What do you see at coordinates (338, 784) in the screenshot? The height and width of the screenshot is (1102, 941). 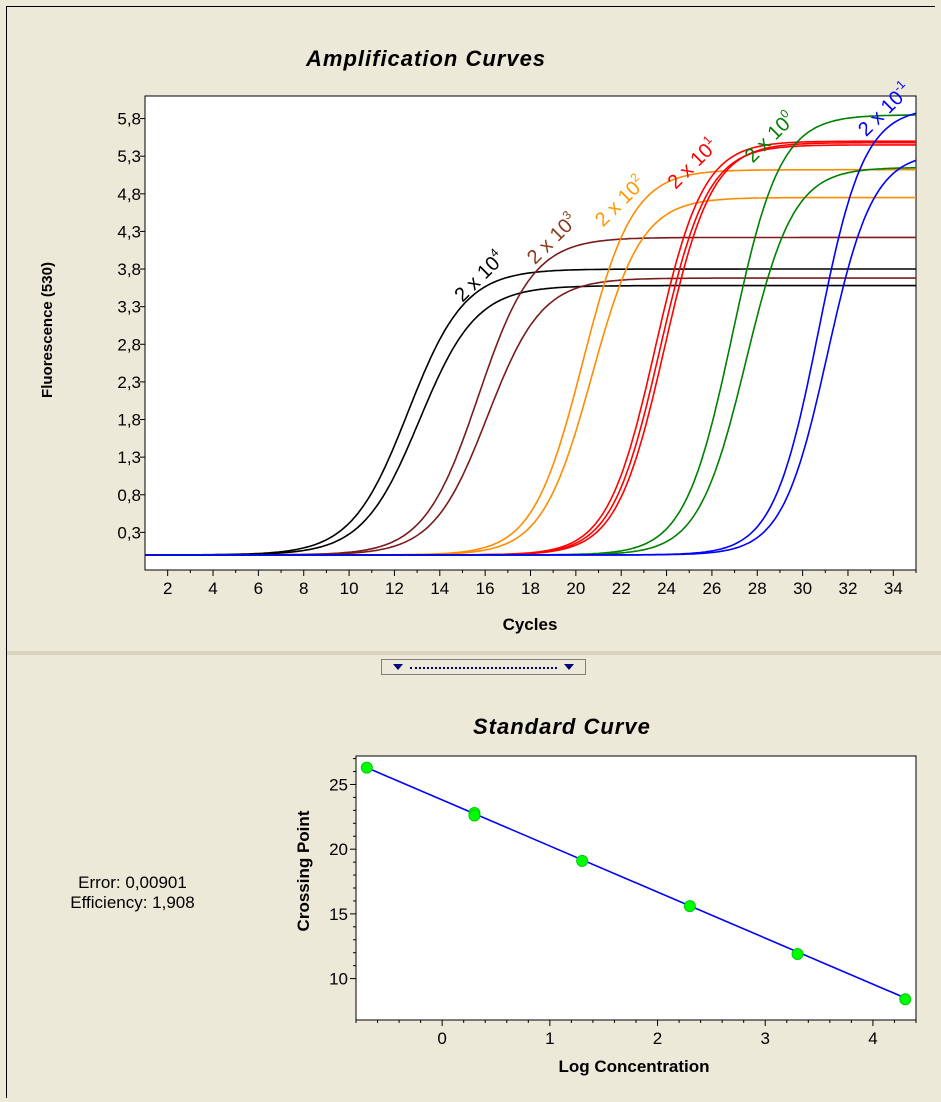 I see `y-tick-label: 25` at bounding box center [338, 784].